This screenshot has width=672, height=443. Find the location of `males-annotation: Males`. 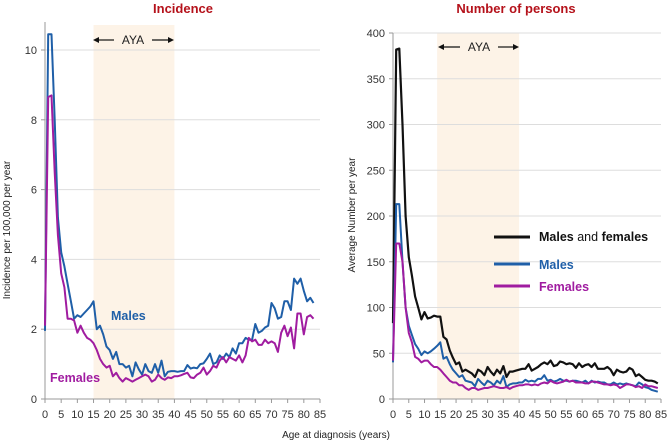

males-annotation: Males is located at coordinates (128, 316).